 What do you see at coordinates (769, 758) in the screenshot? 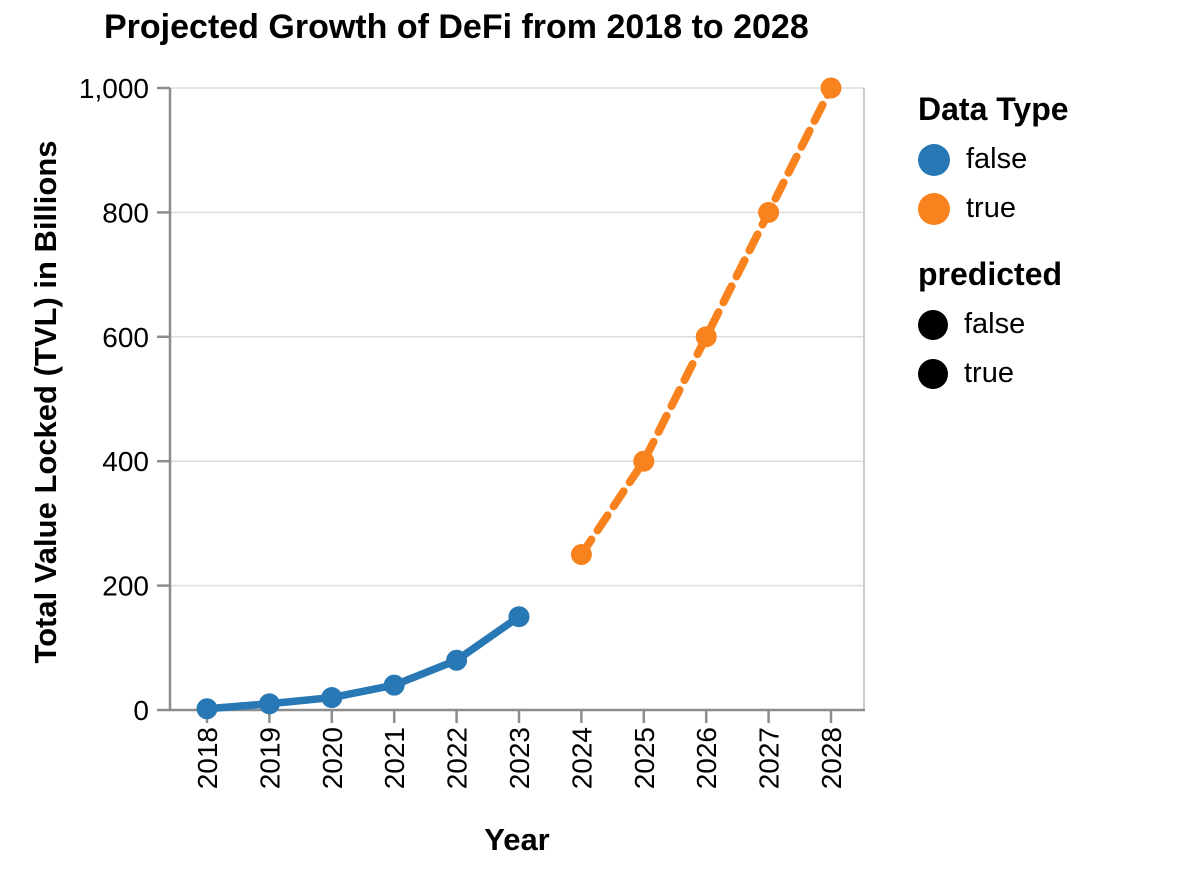
I see `x-tick-label: 2027` at bounding box center [769, 758].